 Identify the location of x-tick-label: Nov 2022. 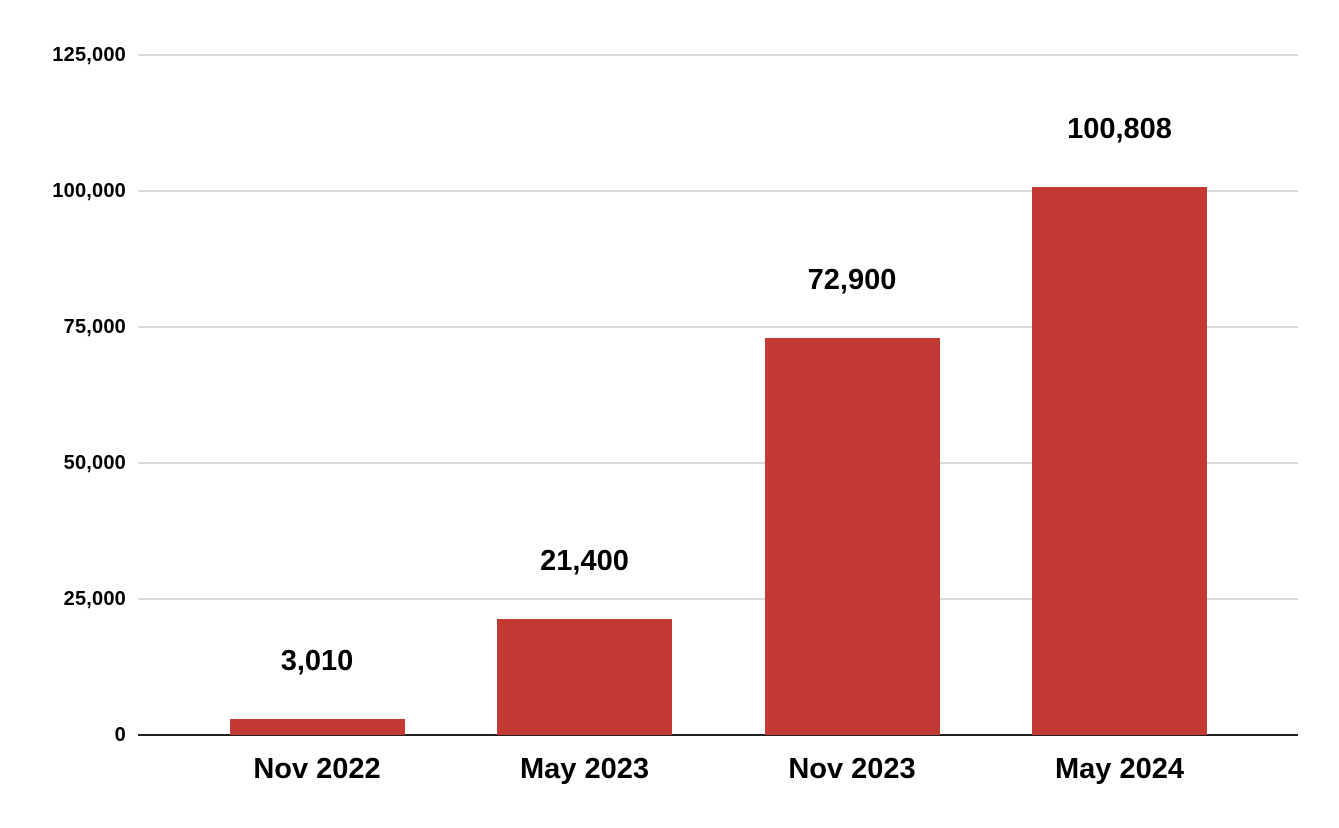
(317, 769).